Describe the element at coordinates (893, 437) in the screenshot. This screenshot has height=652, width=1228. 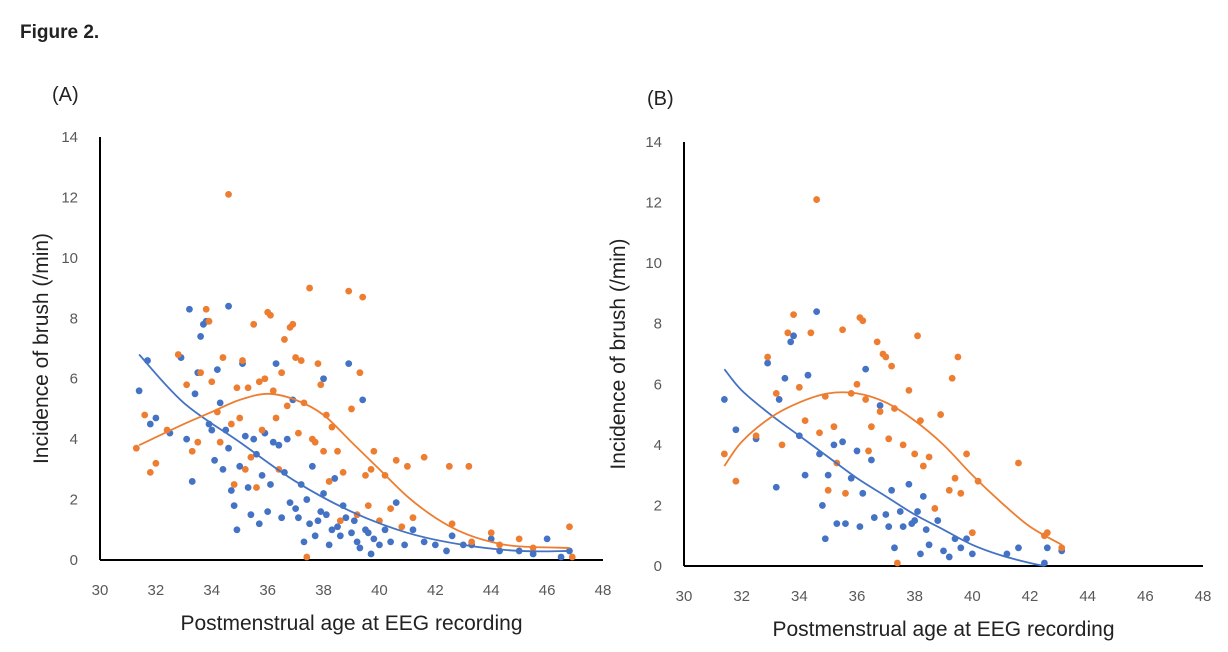
I see `panel-b-series-blue` at that location.